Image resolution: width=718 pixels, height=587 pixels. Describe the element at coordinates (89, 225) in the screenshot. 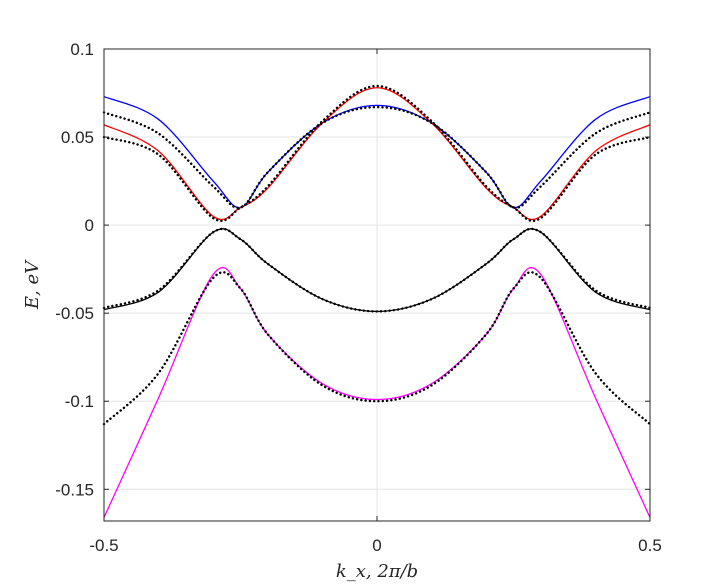

I see `y-tick-label: 0` at that location.